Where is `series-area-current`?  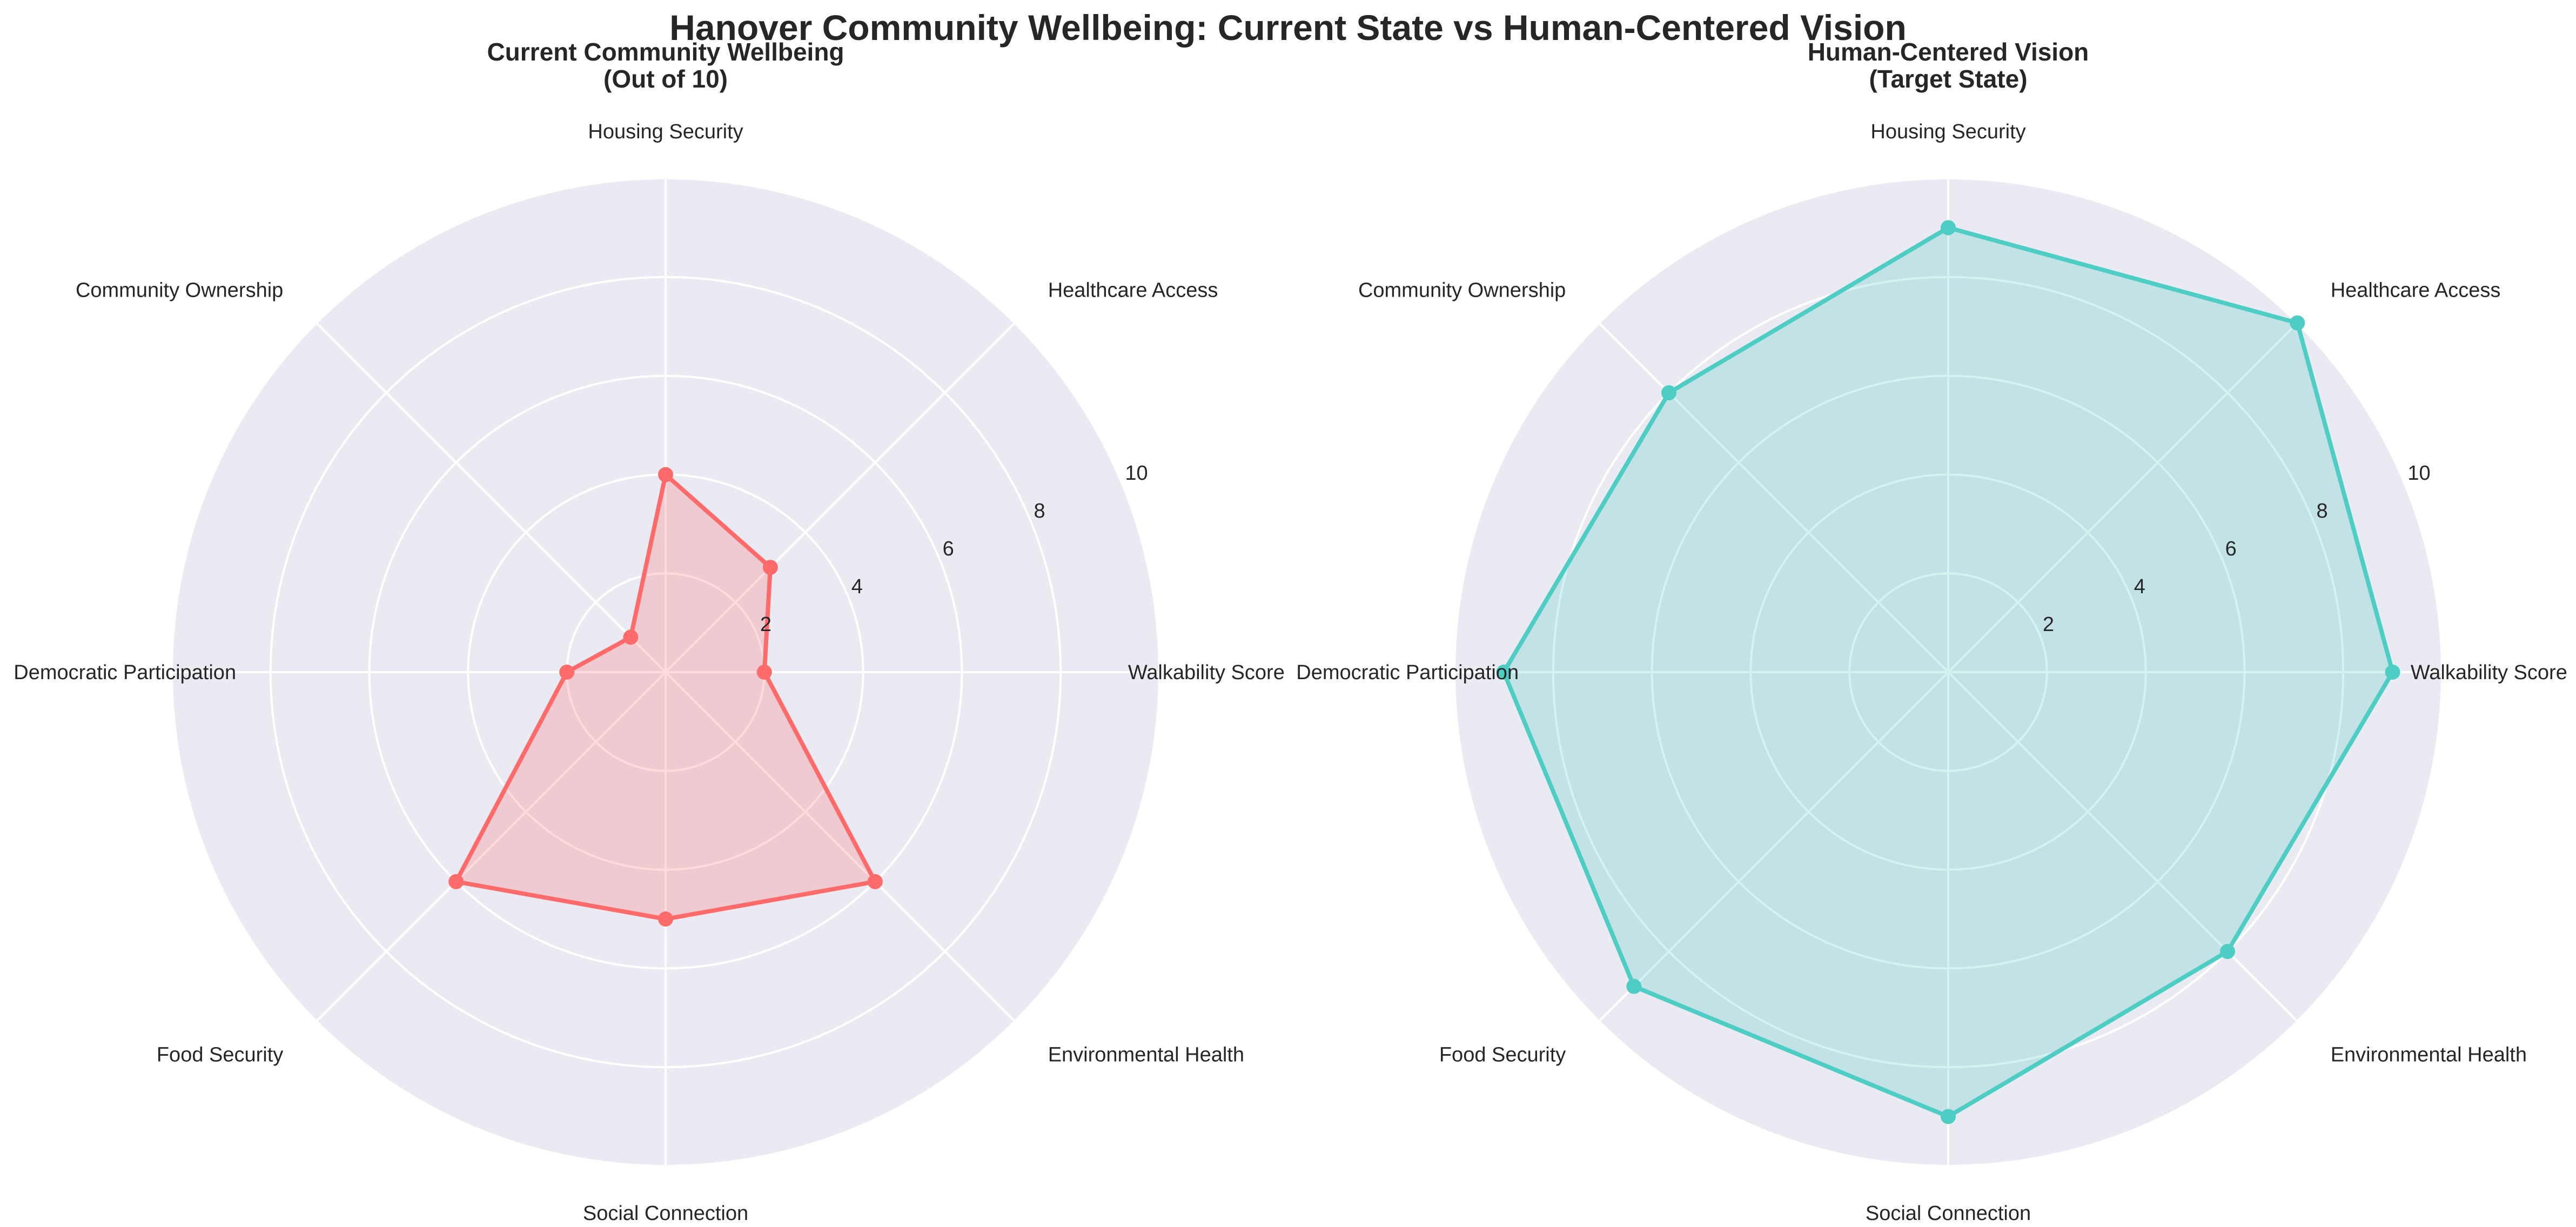 series-area-current is located at coordinates (666, 696).